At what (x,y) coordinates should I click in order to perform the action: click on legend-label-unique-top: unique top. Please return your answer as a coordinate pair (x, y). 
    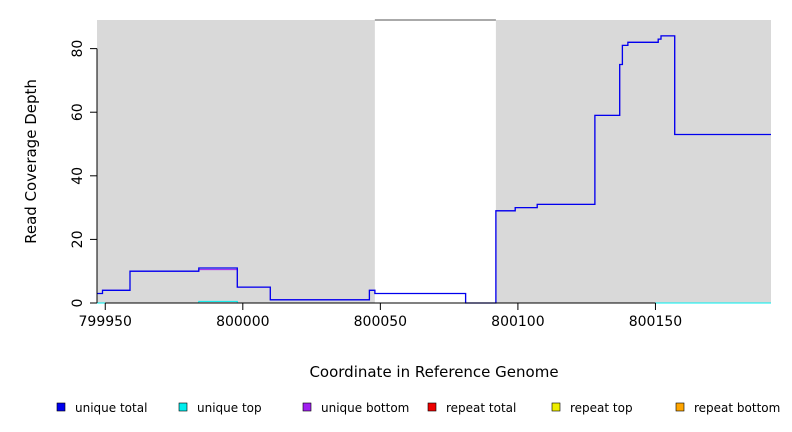
    Looking at the image, I should click on (229, 408).